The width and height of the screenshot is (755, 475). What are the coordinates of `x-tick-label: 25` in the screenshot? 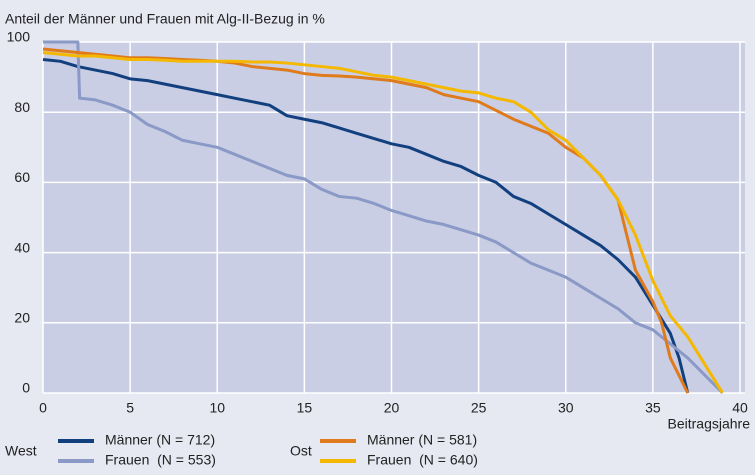 It's located at (479, 408).